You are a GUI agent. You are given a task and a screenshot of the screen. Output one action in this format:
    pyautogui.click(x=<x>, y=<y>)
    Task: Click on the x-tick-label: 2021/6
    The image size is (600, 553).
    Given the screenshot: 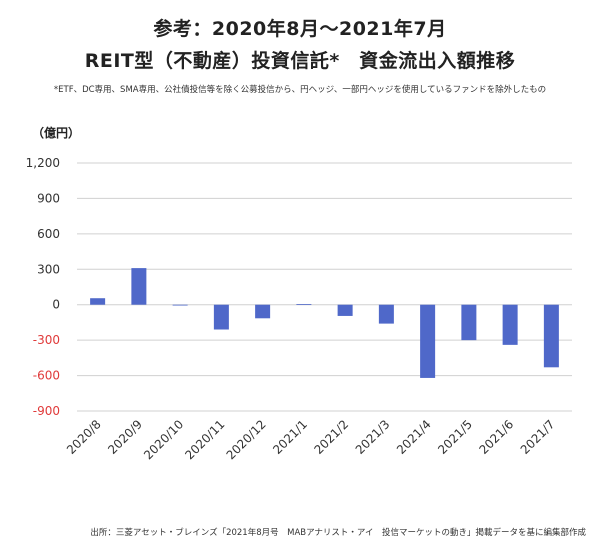 What is the action you would take?
    pyautogui.click(x=496, y=437)
    